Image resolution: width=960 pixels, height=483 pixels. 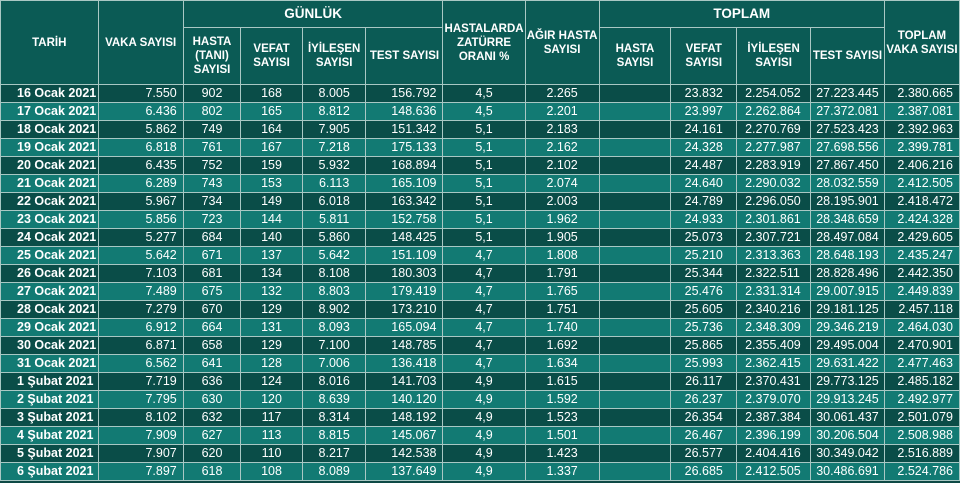 I want to click on cell-test: 152.758, so click(x=404, y=219).